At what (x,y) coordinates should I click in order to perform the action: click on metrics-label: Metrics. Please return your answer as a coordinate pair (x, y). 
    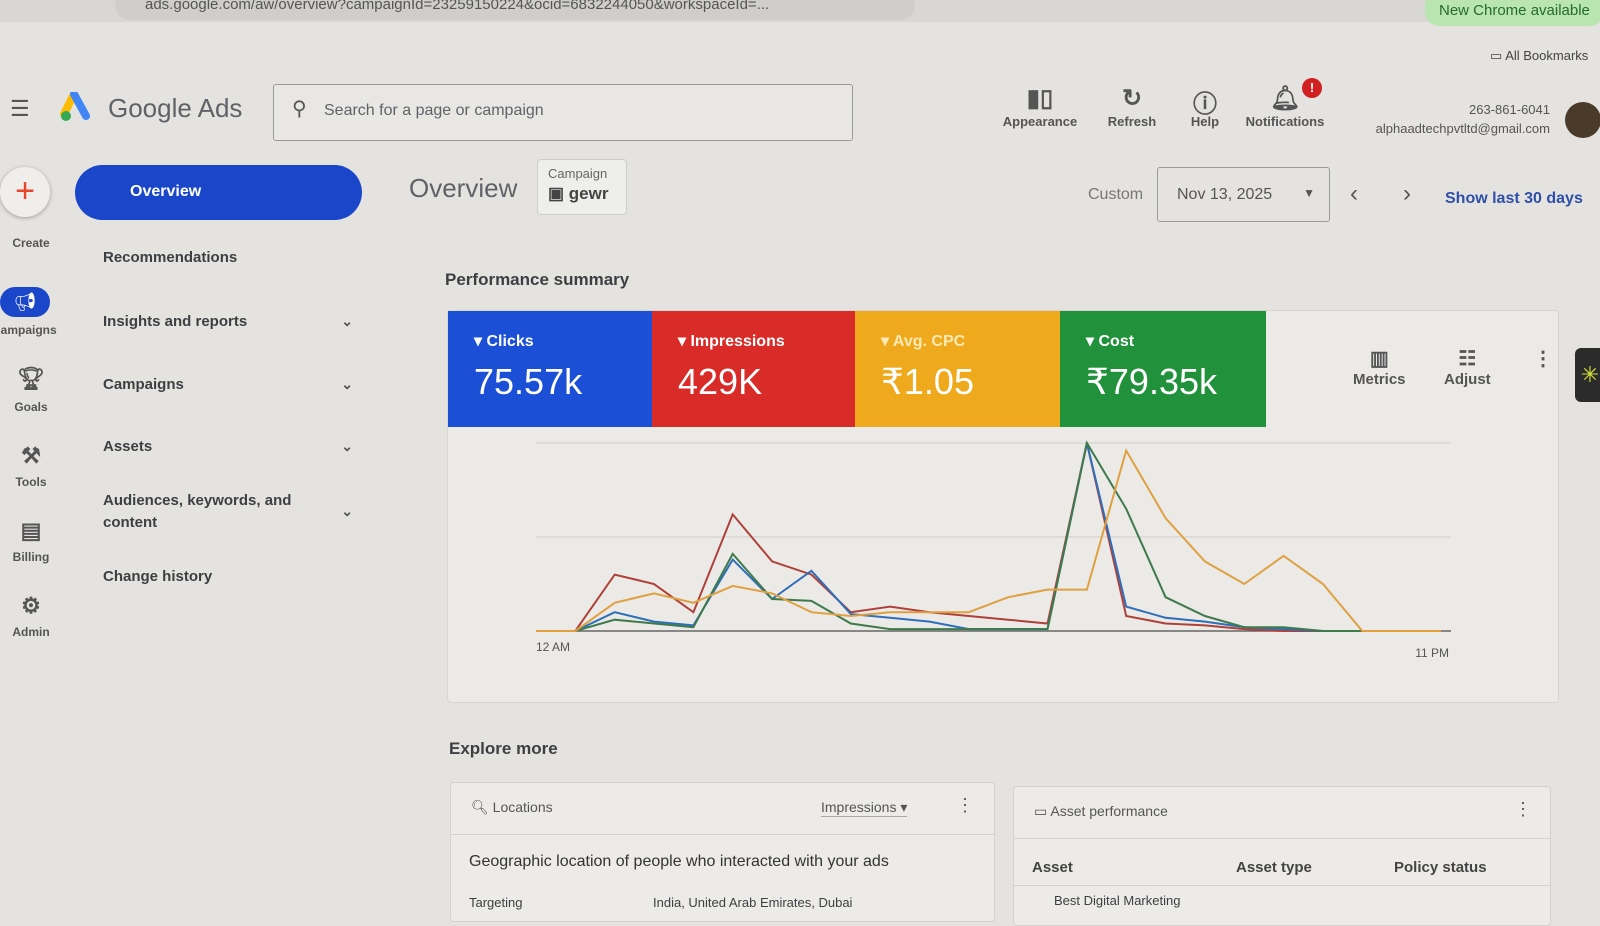
    Looking at the image, I should click on (1379, 379).